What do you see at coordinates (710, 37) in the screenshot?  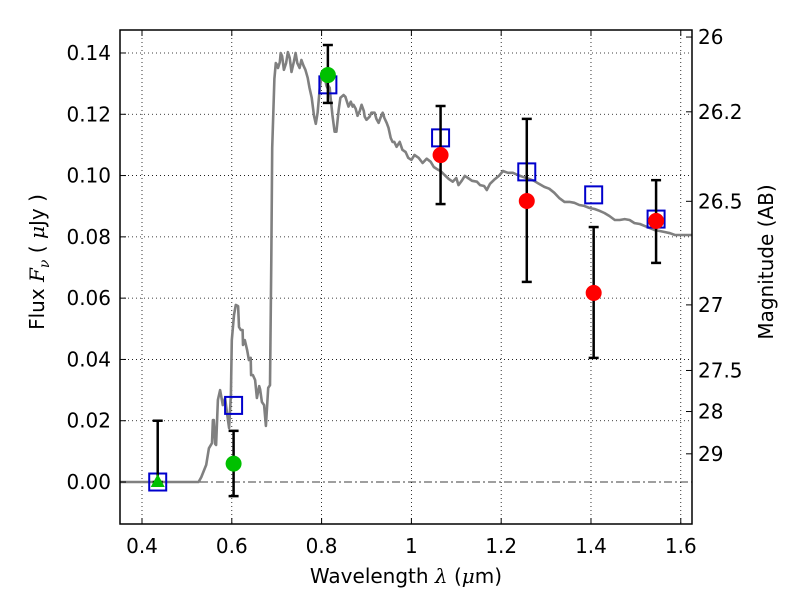 I see `y2-tick-label: 26` at bounding box center [710, 37].